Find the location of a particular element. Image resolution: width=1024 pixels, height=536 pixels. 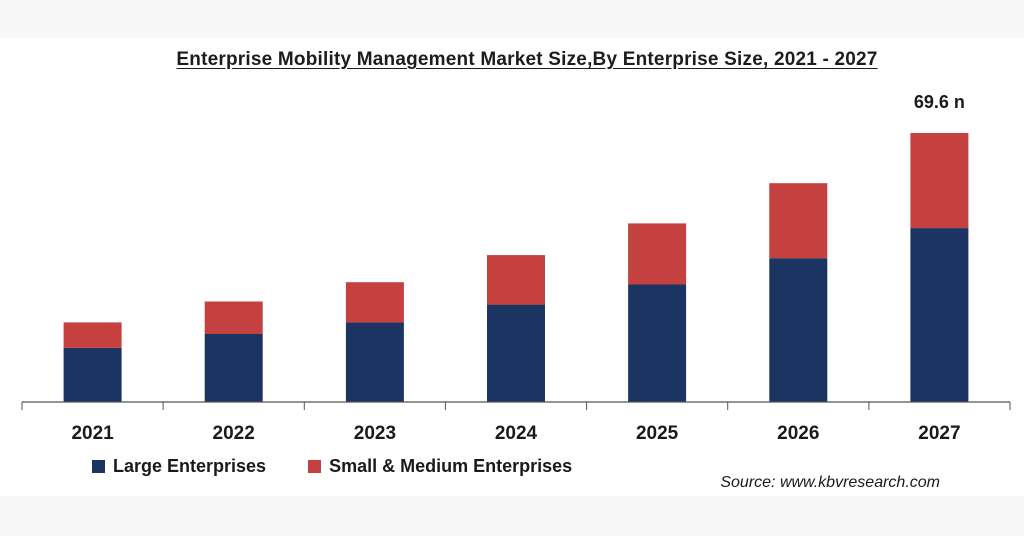

legend-swatch-large-enterprises is located at coordinates (98, 466).